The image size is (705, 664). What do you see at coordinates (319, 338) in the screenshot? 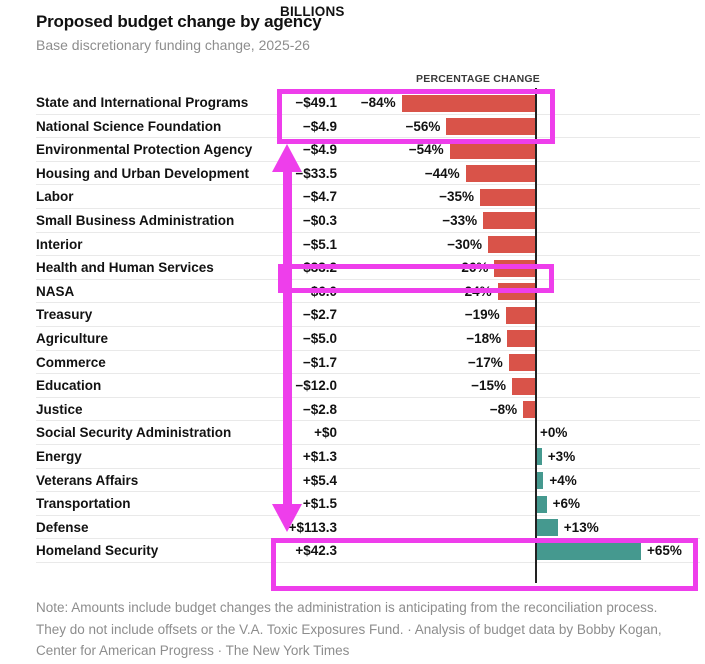
I see `billions-value: −$5.0` at bounding box center [319, 338].